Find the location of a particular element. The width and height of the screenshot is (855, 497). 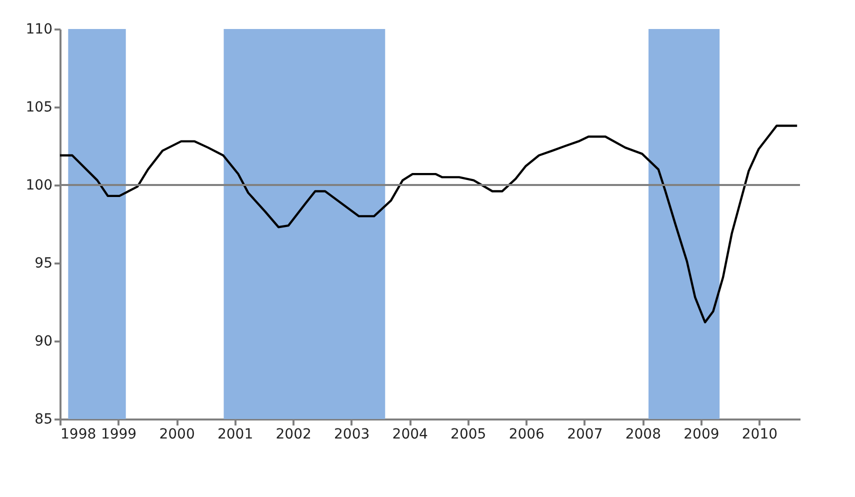

y-tick-label: 90 is located at coordinates (43, 342).